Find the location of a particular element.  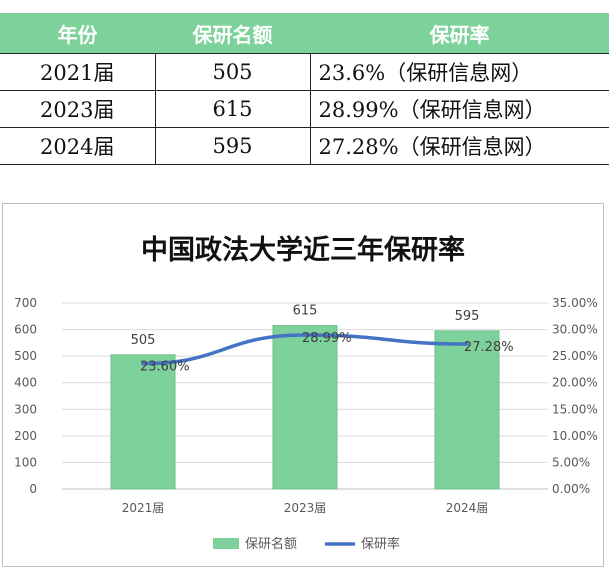

y-tick-label: 500 is located at coordinates (25, 356).